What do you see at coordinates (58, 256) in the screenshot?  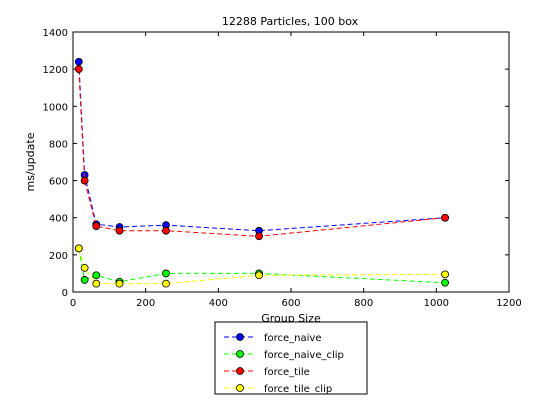 I see `y-tick-label: 200` at bounding box center [58, 256].